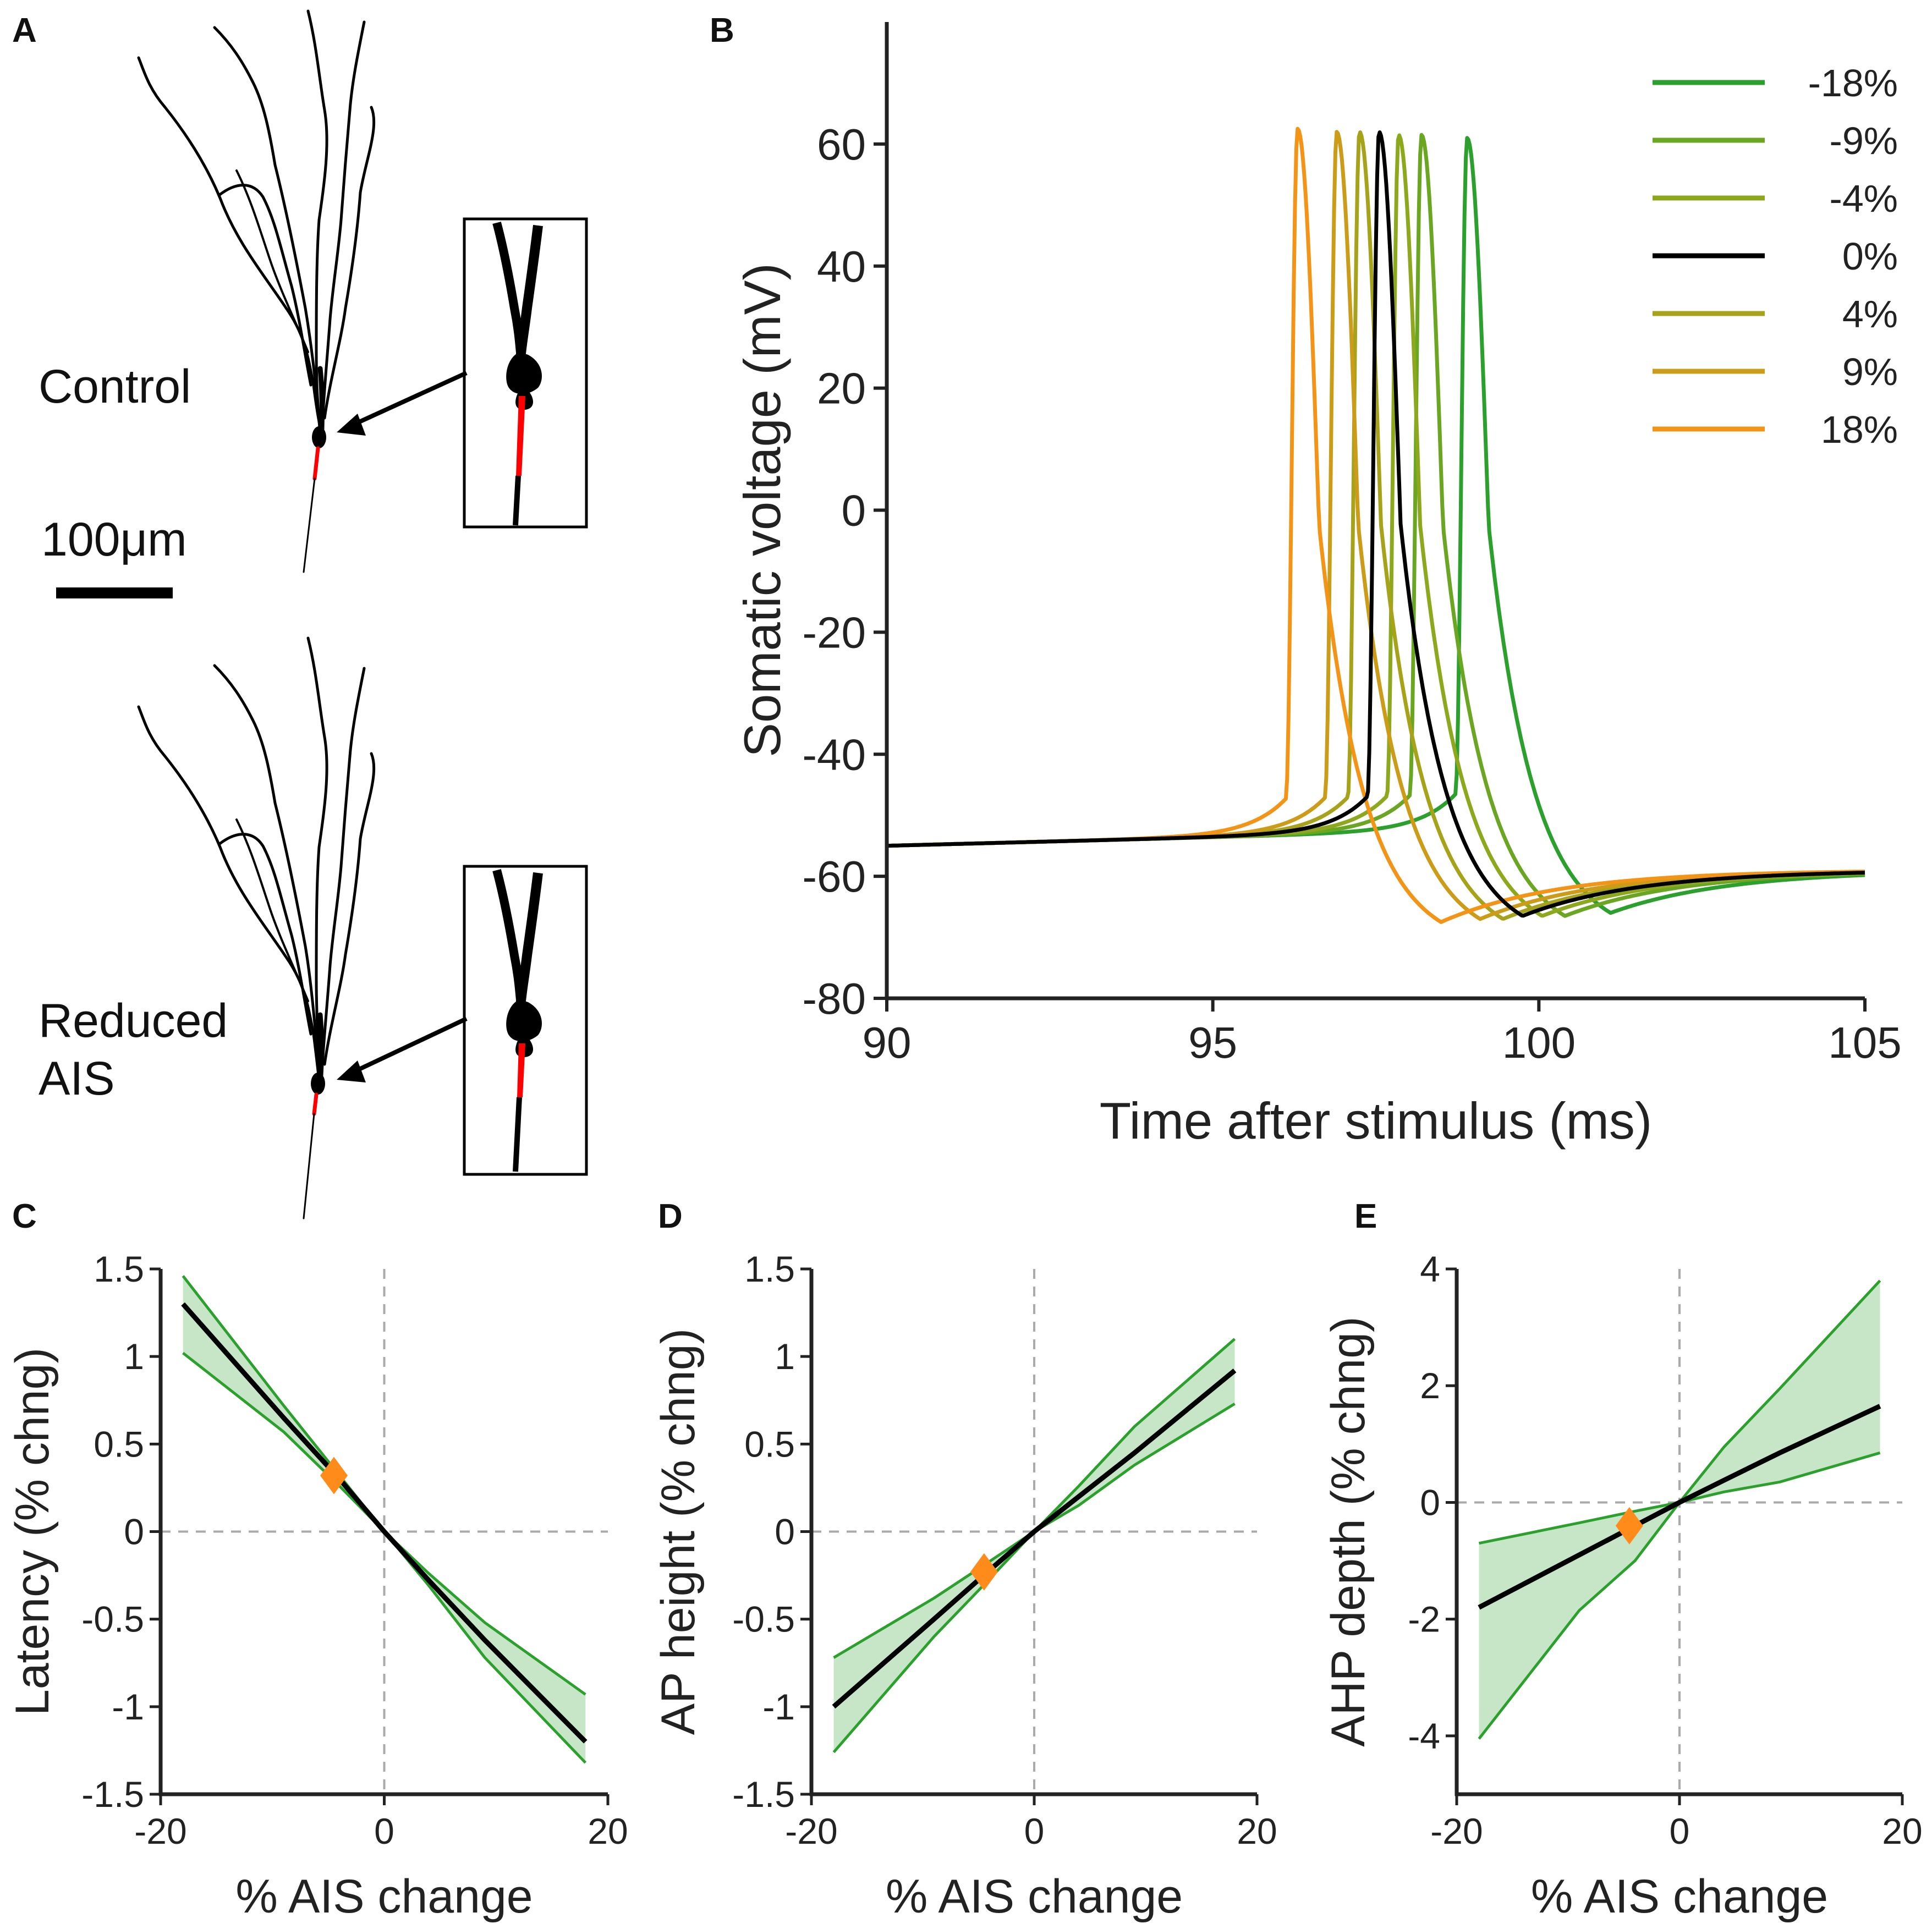 The width and height of the screenshot is (1932, 1929). I want to click on reduced-inset, so click(525, 1021).